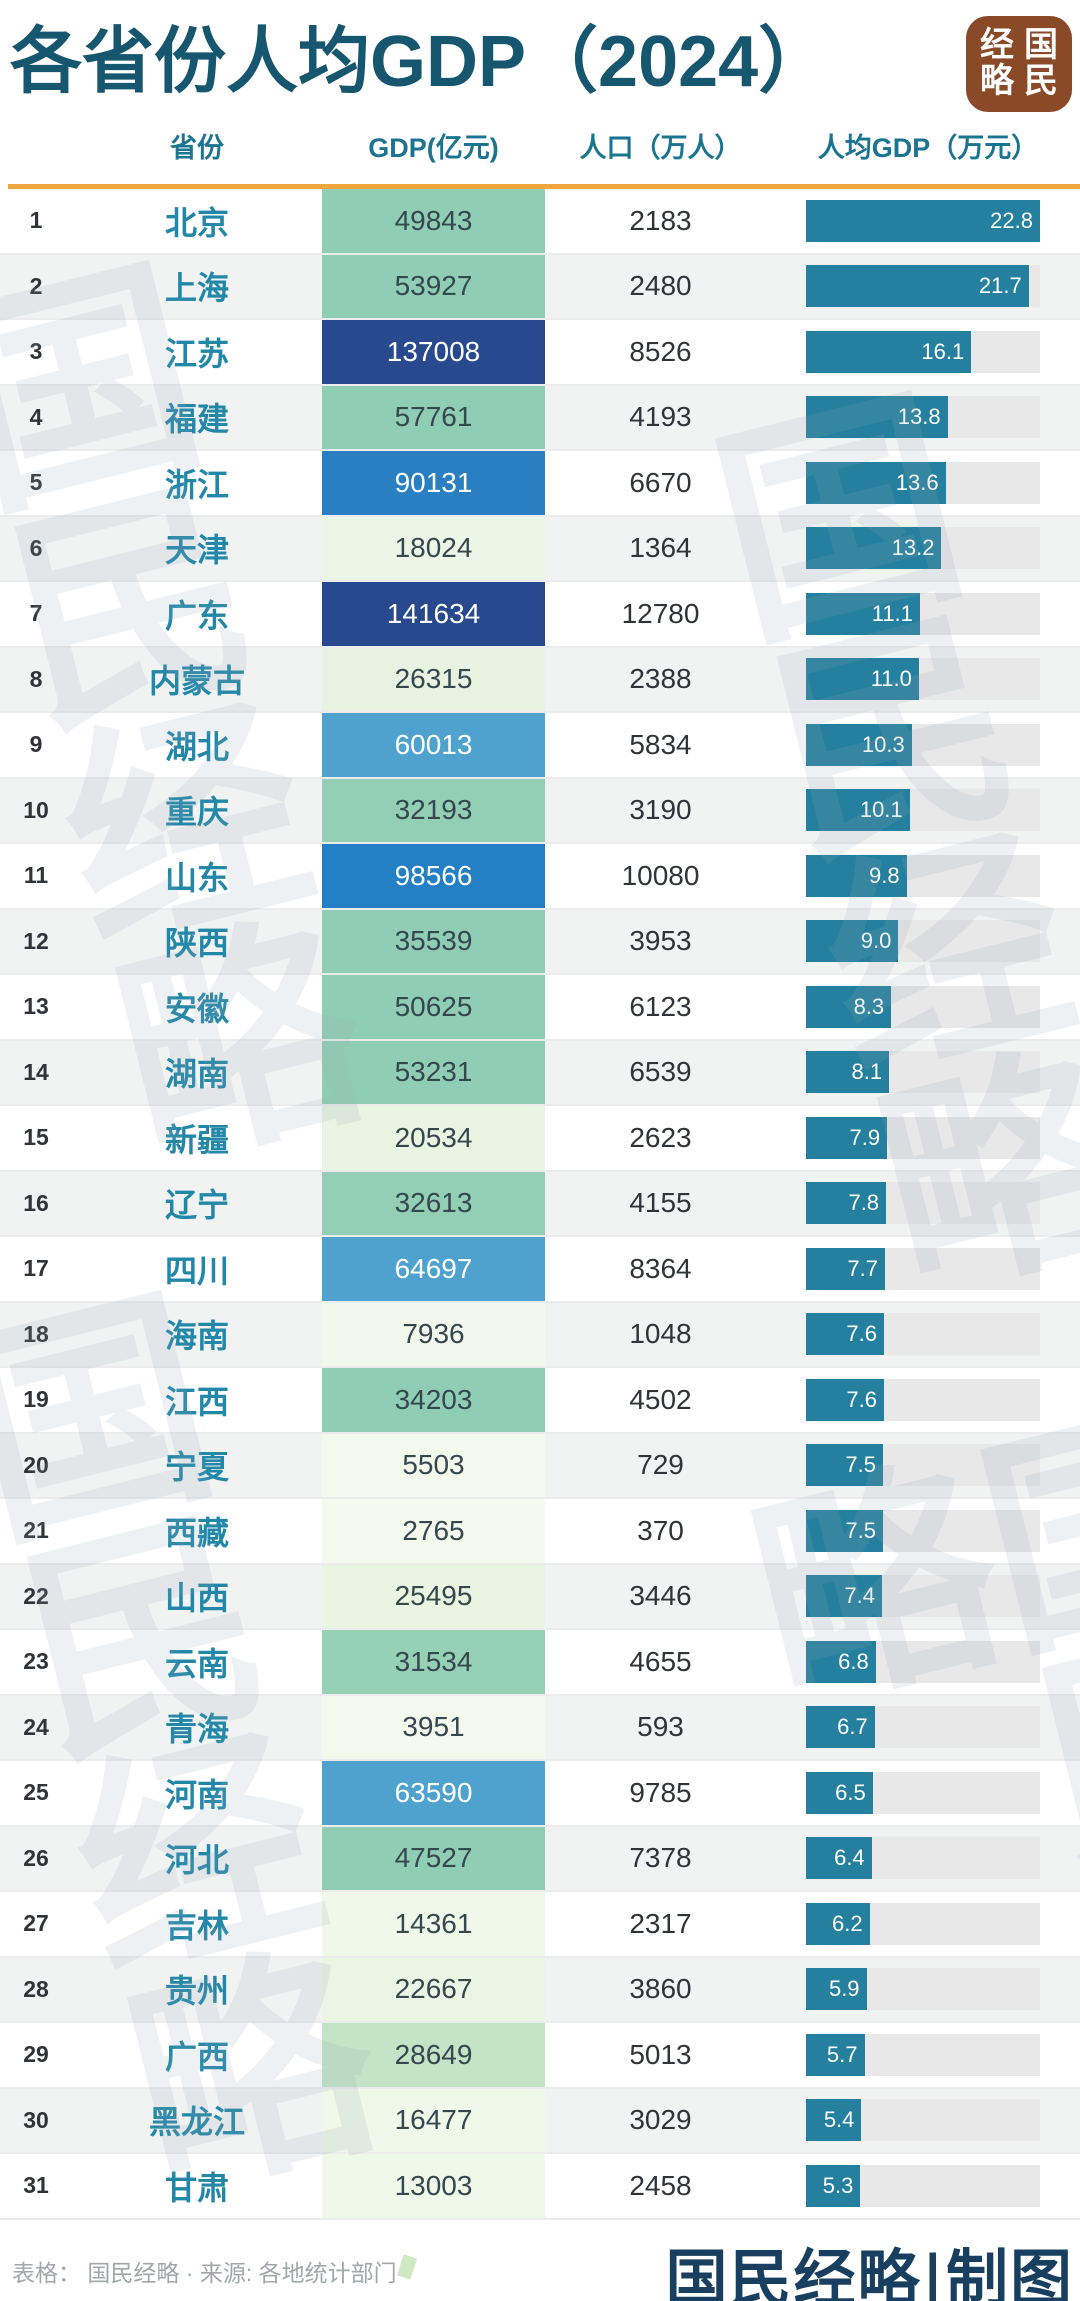 The width and height of the screenshot is (1080, 2301). I want to click on gdp-heat-cell: 25495, so click(433, 1596).